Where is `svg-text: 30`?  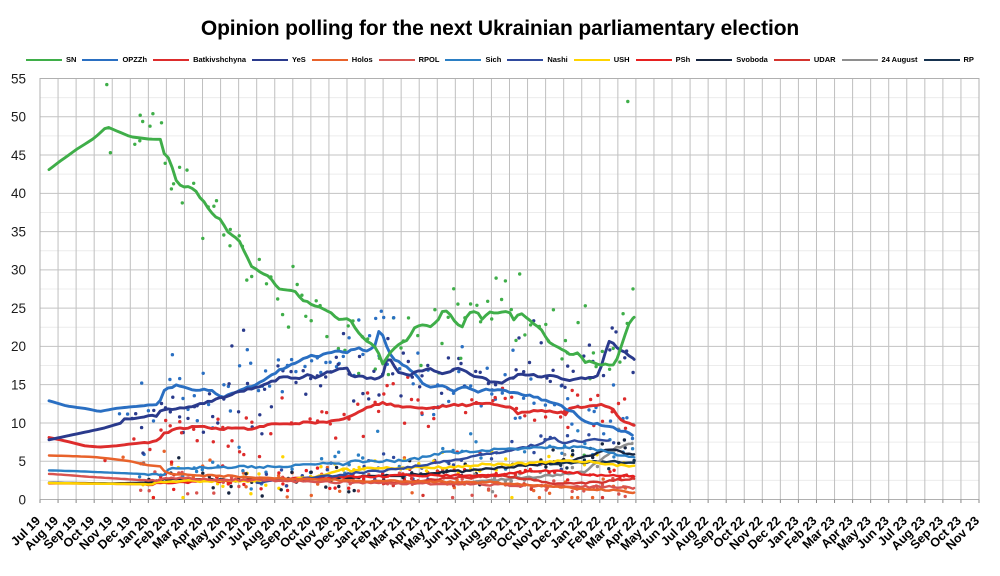 svg-text: 30 is located at coordinates (18, 270).